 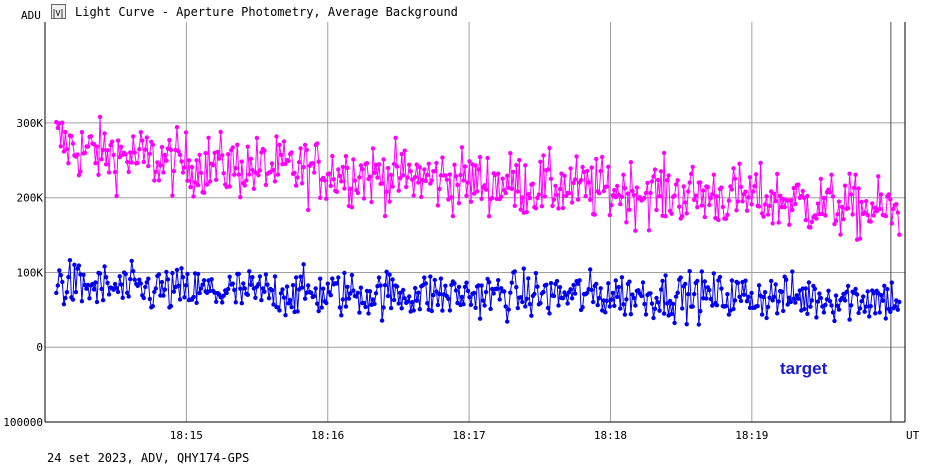 What do you see at coordinates (469, 435) in the screenshot?
I see `x-tick-label: 18:17` at bounding box center [469, 435].